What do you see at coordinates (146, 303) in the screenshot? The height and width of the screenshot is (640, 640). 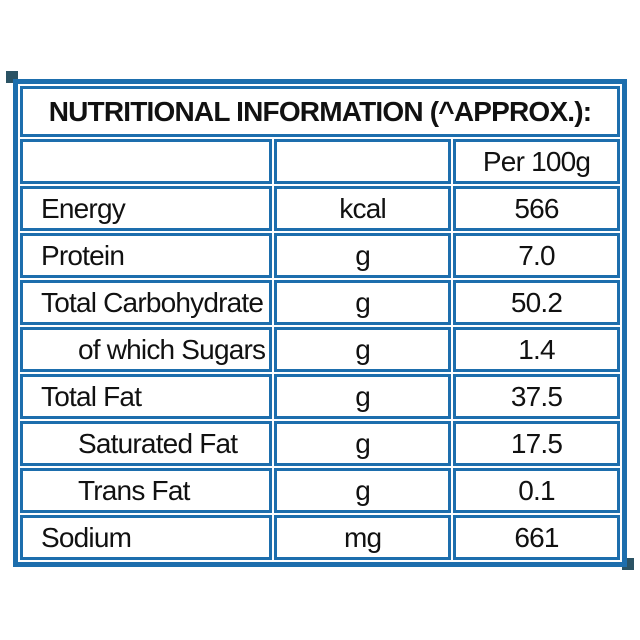 I see `nutrient-name: Total Carbohydrate` at bounding box center [146, 303].